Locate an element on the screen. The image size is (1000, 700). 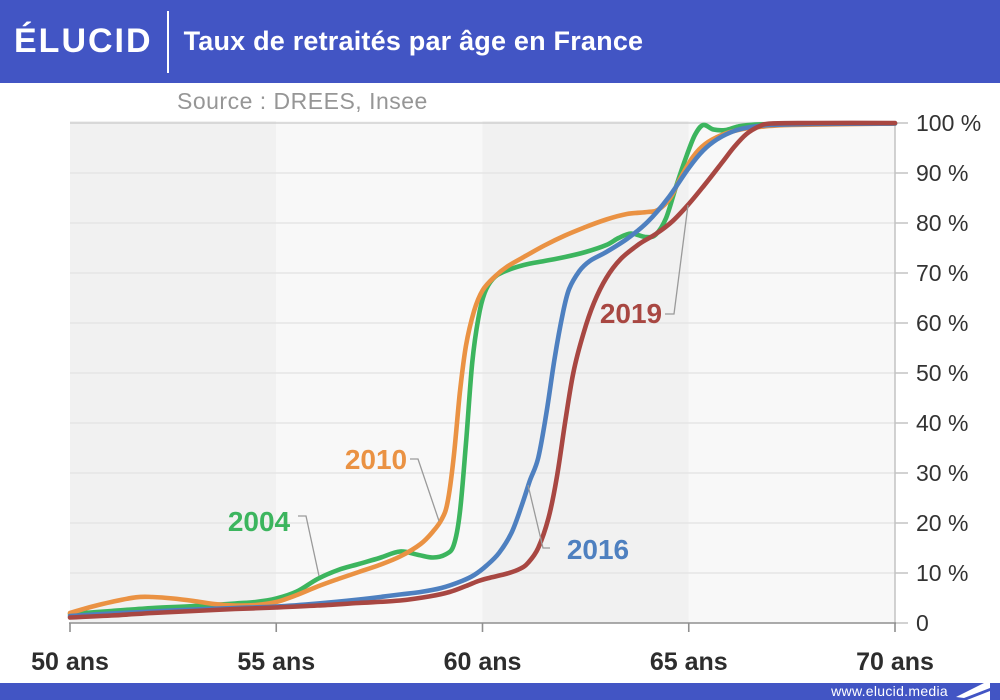
y-axis-label: 70 % is located at coordinates (942, 273).